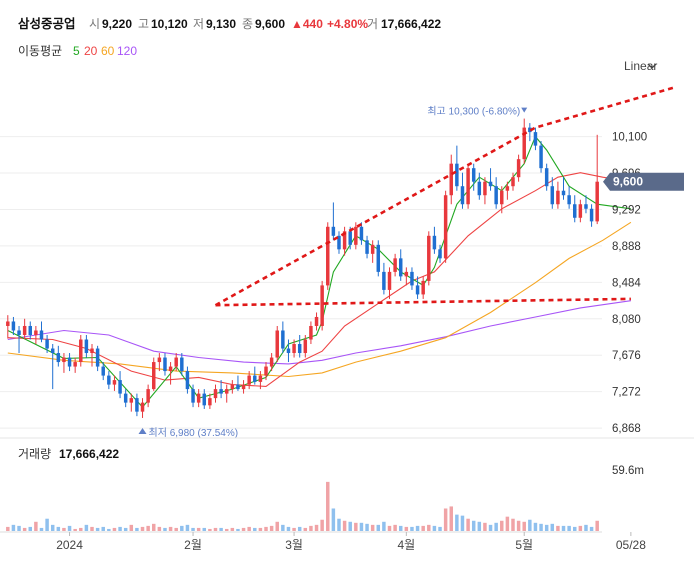 The width and height of the screenshot is (694, 562). What do you see at coordinates (127, 51) in the screenshot?
I see `ma-legend-120: 120` at bounding box center [127, 51].